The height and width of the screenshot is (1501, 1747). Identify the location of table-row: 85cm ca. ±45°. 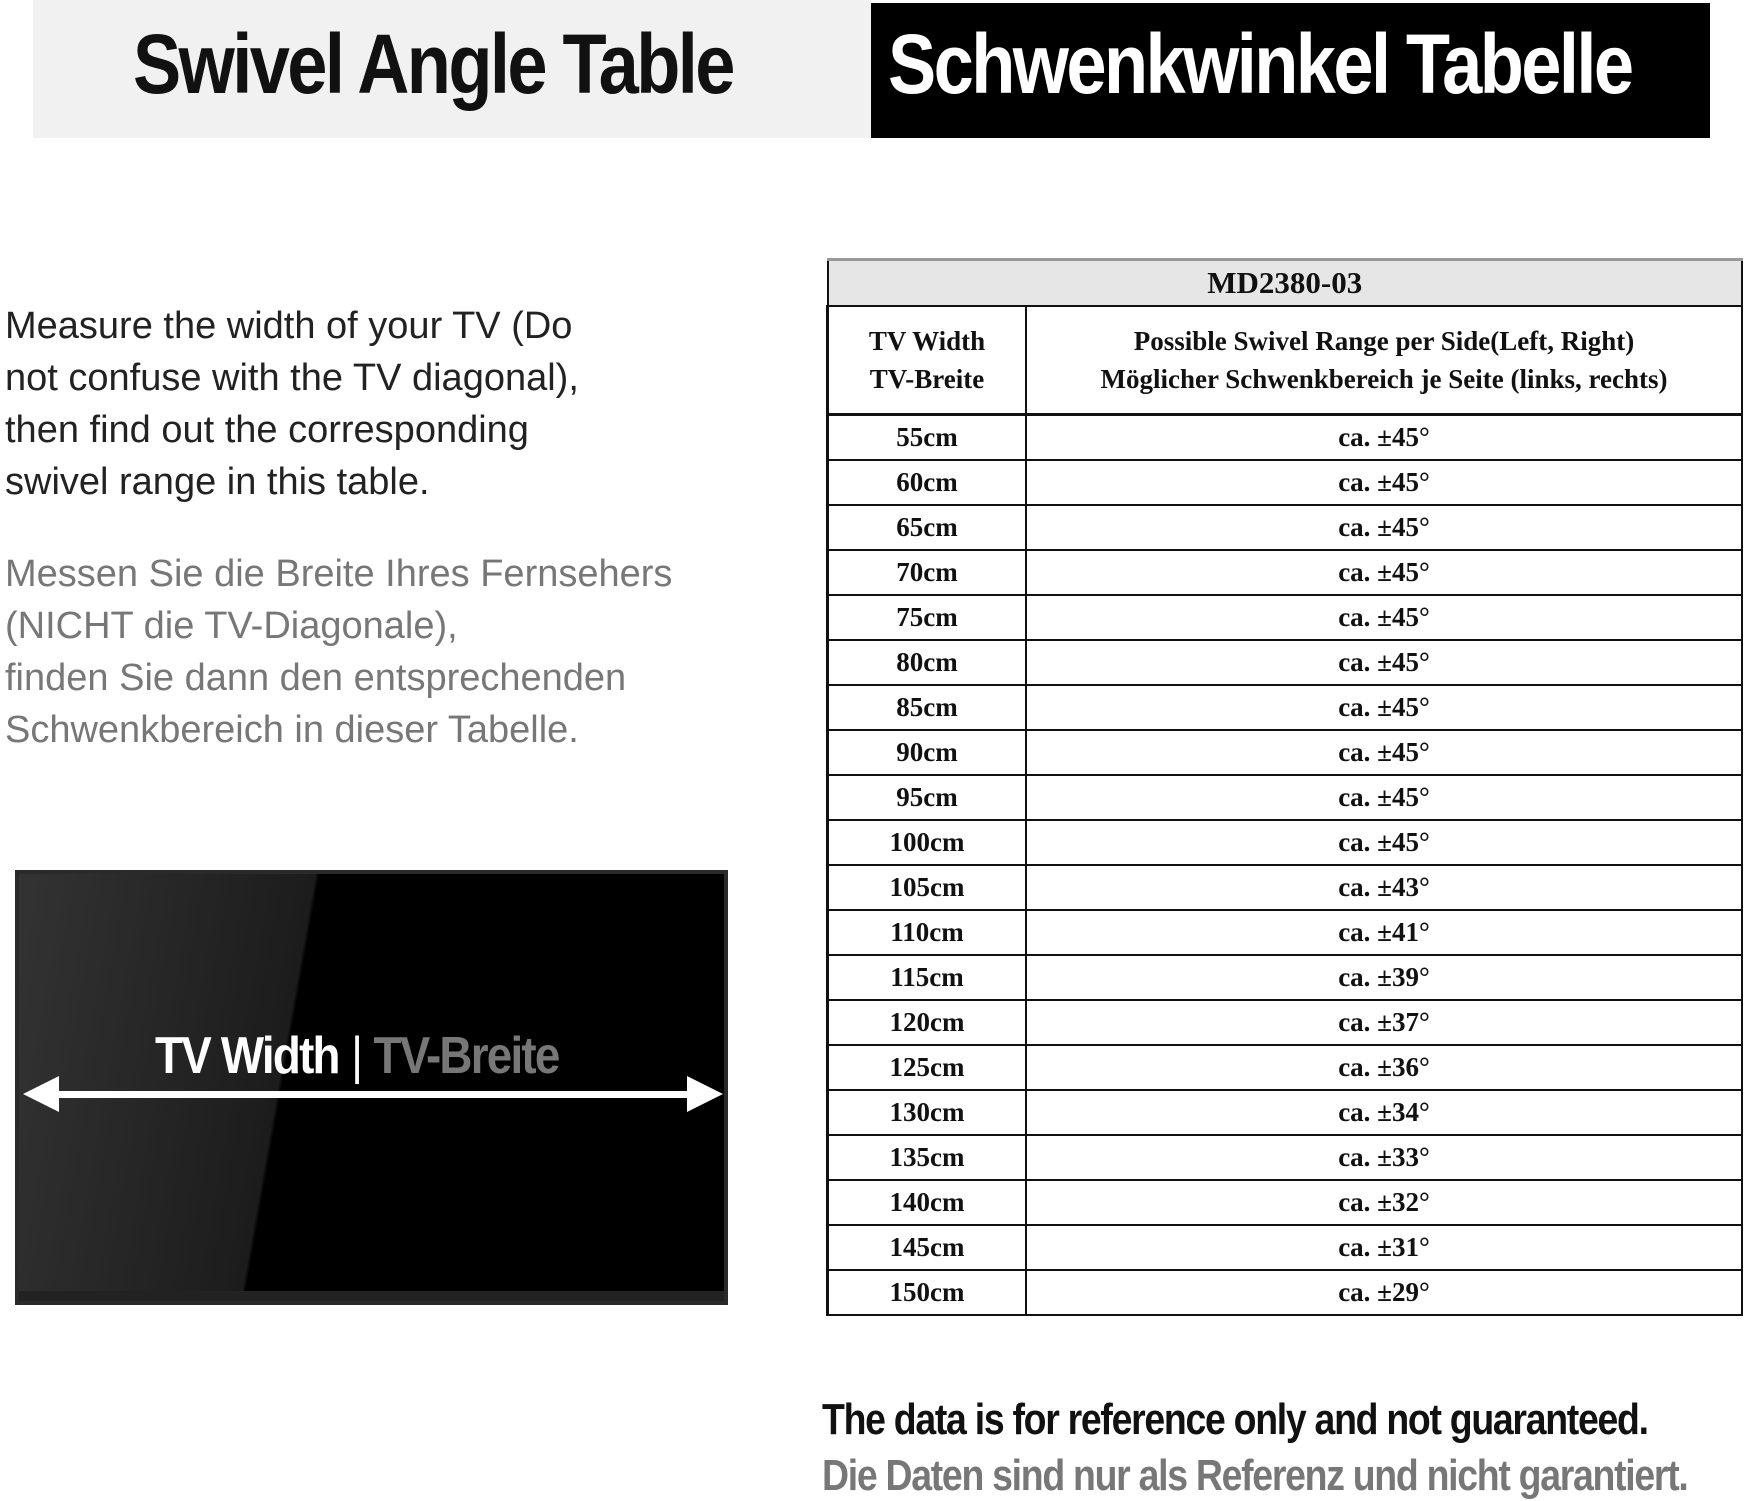
(1284, 707).